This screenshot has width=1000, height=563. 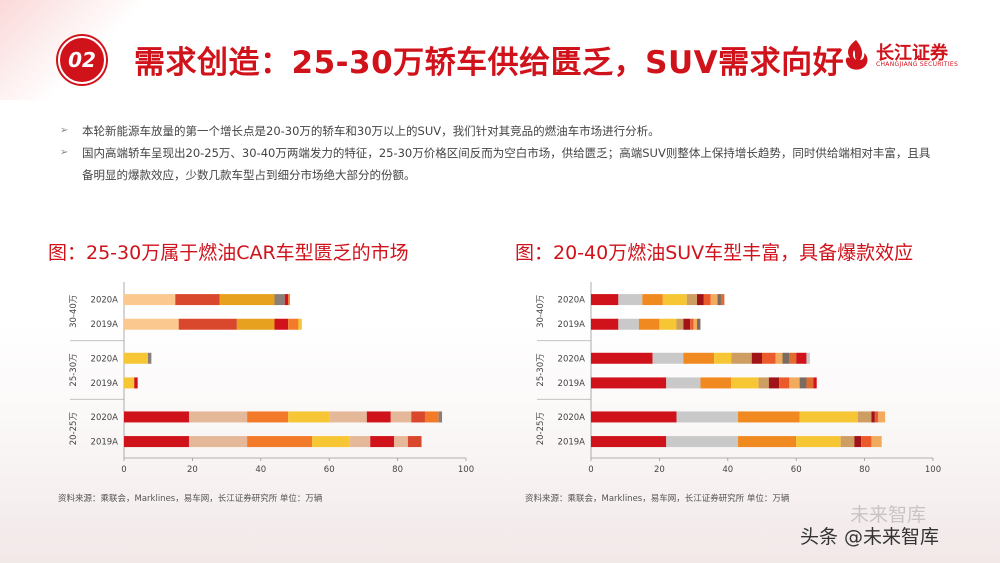 I want to click on left-chart-source: 资料来源：乘联会，Marklines，易车网，长江证券研究所 单位：万辆, so click(x=190, y=499).